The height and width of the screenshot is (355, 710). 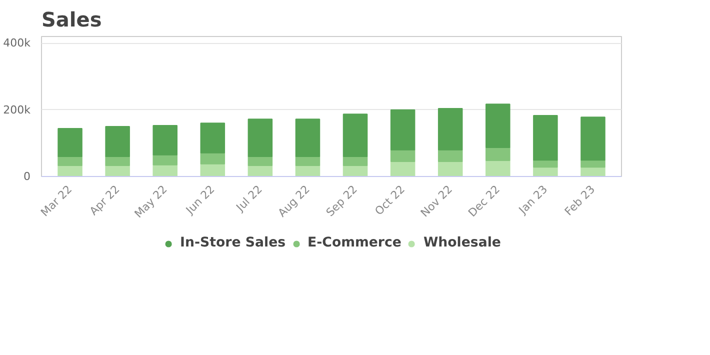 What do you see at coordinates (390, 200) in the screenshot?
I see `x-tick-label: Oct 22` at bounding box center [390, 200].